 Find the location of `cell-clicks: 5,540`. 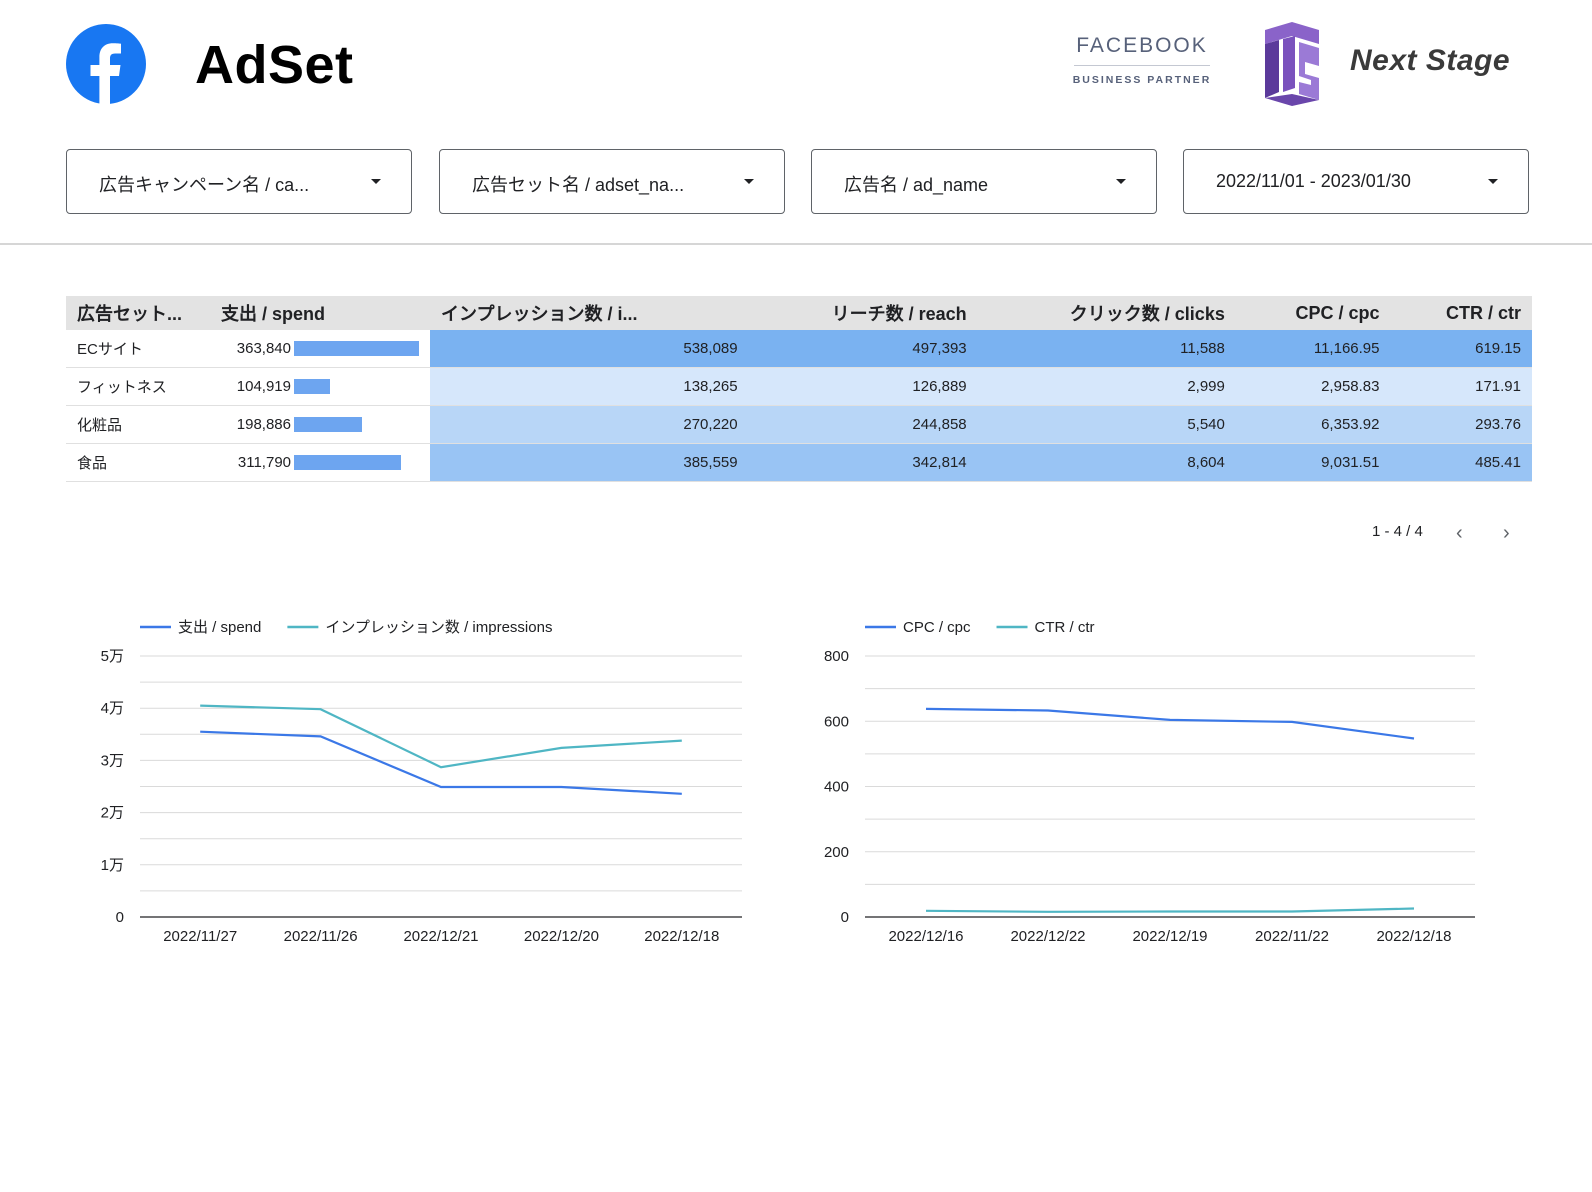

cell-clicks: 5,540 is located at coordinates (1106, 424).